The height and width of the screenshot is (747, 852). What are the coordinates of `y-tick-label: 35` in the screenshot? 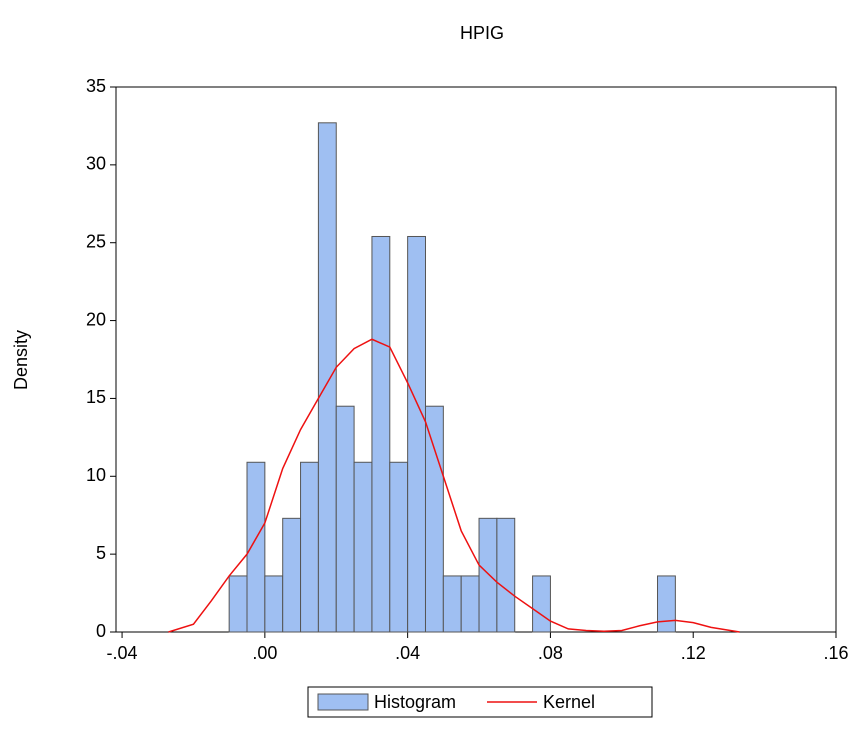 It's located at (96, 86).